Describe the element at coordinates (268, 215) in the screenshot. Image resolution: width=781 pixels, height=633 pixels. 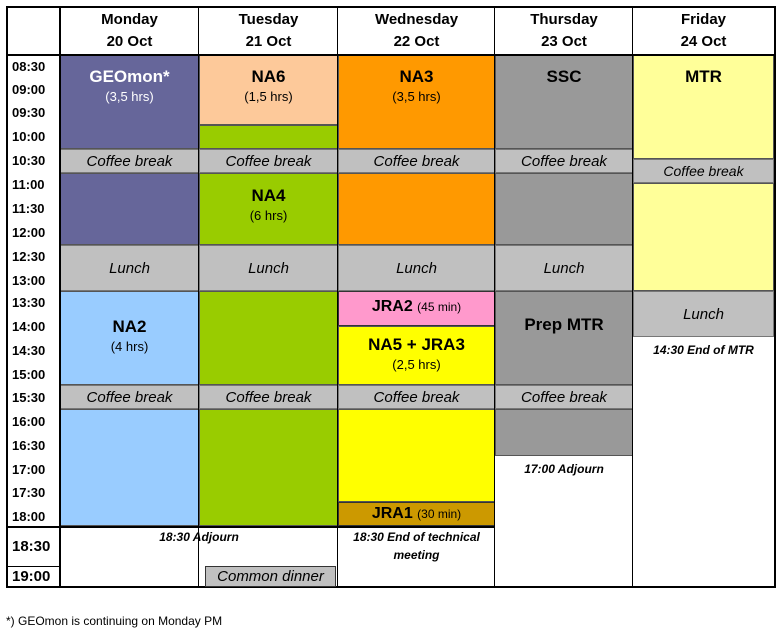
I see `session-duration: (6 hrs)` at that location.